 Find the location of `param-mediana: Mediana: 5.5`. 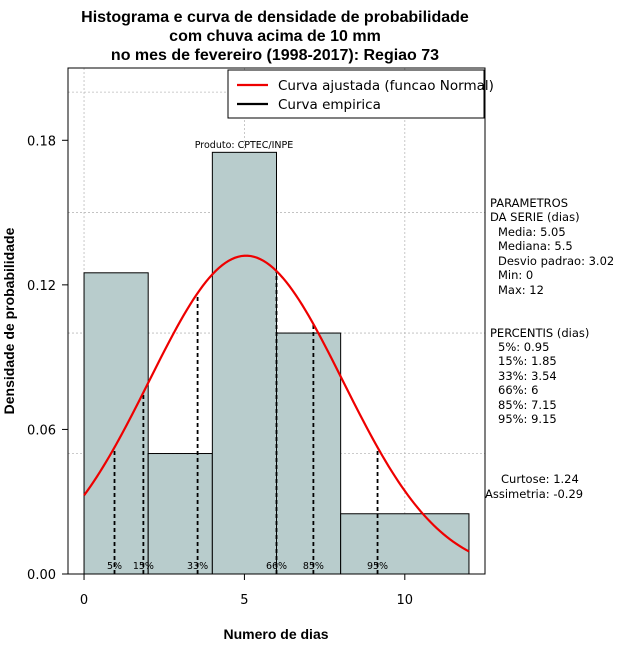

param-mediana: Mediana: 5.5 is located at coordinates (535, 246).